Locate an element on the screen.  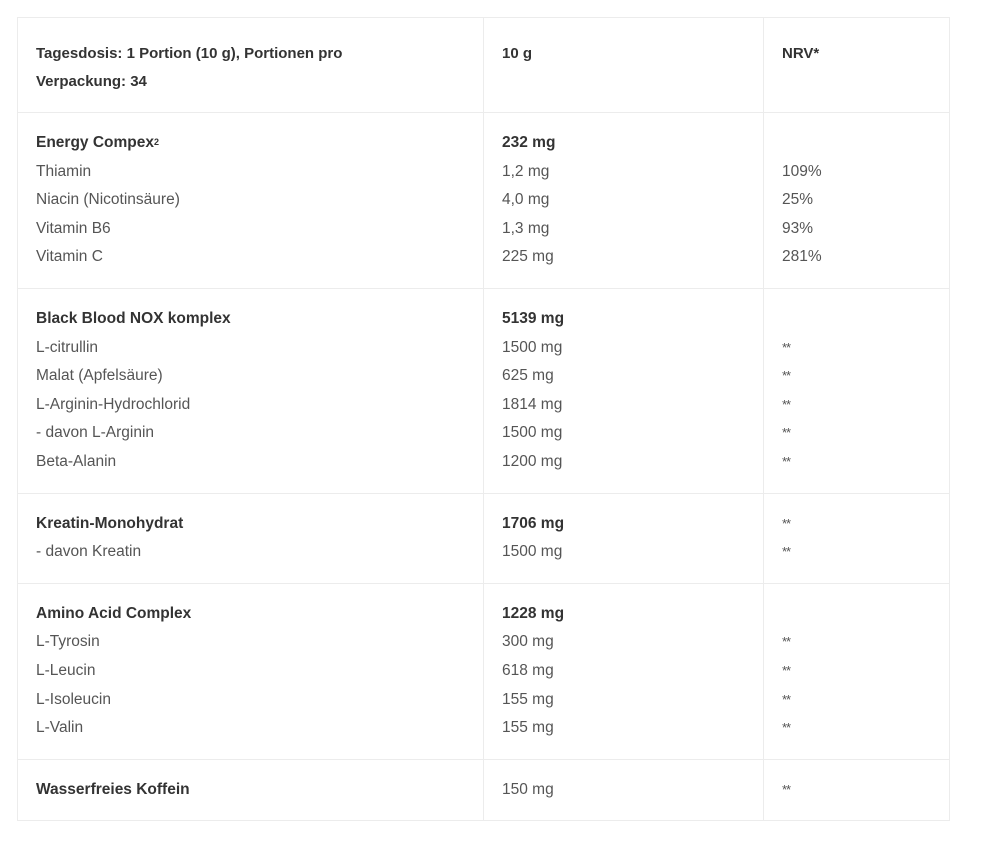
ingredient-amount: 1814 mg is located at coordinates (532, 404).